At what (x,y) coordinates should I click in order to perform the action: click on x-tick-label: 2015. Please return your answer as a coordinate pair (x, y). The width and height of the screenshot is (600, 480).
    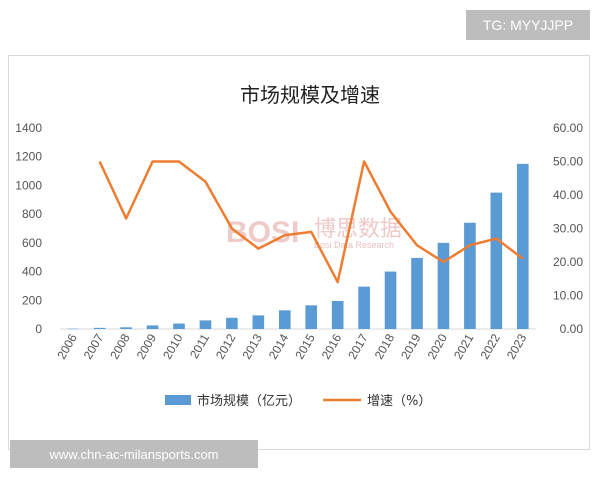
    Looking at the image, I should click on (305, 346).